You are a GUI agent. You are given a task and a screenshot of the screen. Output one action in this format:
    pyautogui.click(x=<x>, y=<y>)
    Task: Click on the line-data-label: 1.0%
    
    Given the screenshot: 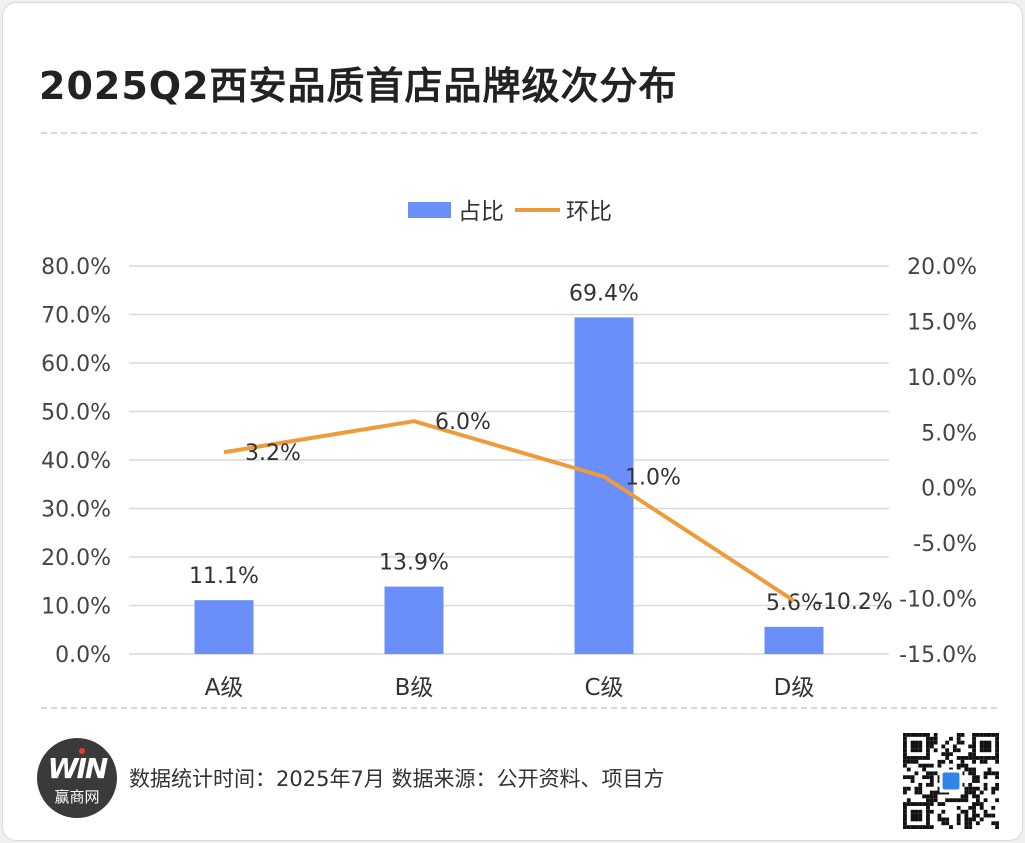 What is the action you would take?
    pyautogui.click(x=653, y=478)
    